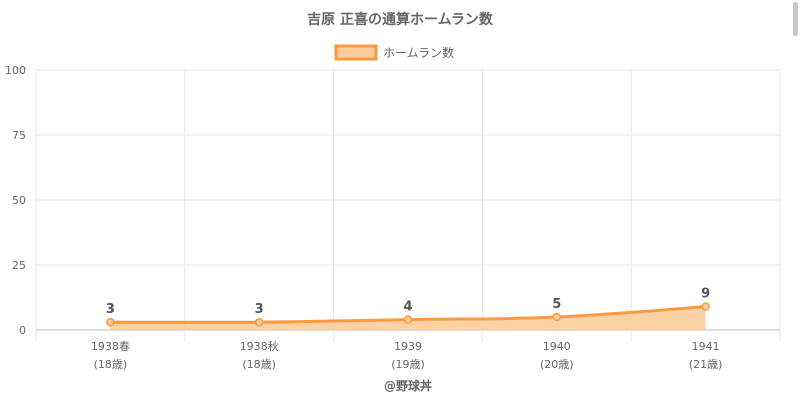 Image resolution: width=800 pixels, height=400 pixels. I want to click on y-tick-label-3: 75, so click(19, 135).